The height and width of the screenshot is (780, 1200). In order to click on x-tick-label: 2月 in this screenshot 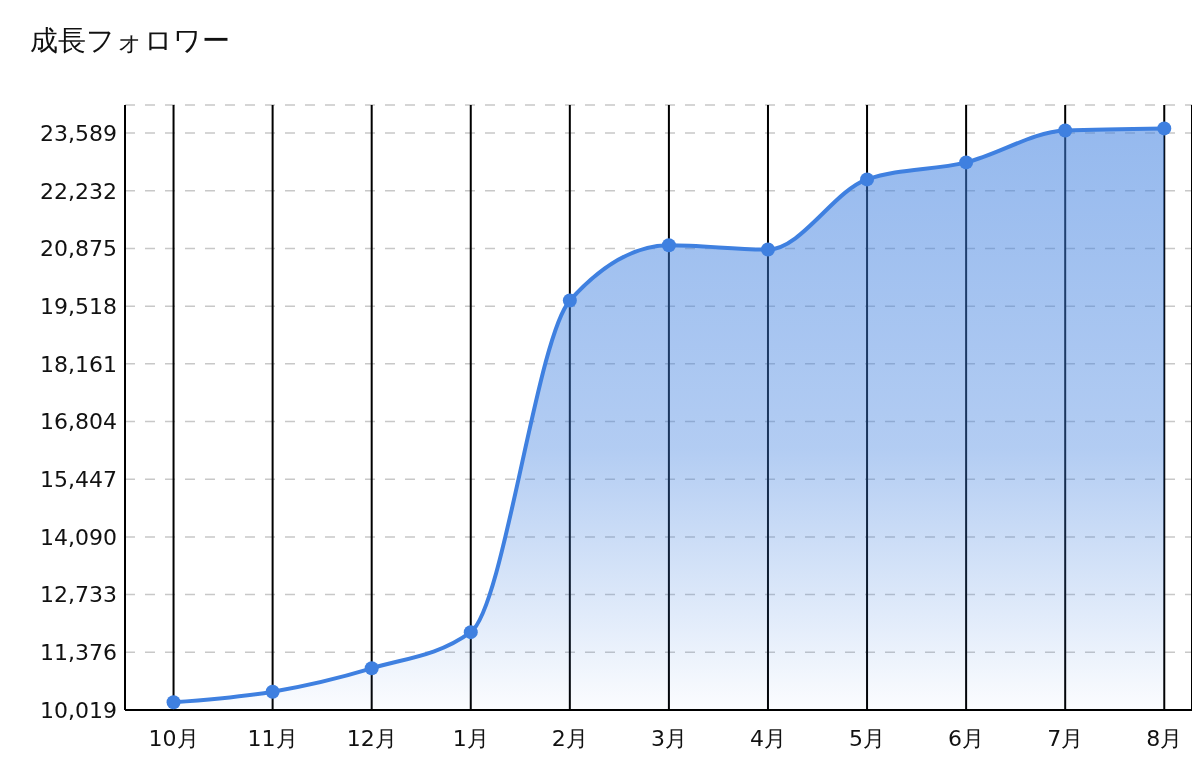, I will do `click(569, 738)`.